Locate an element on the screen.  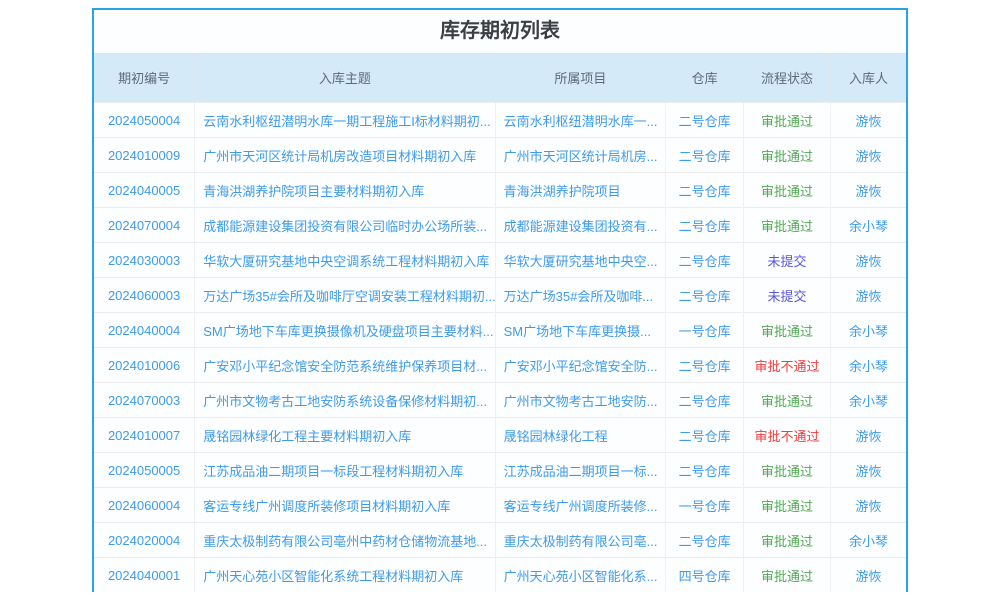
column-header-warehouse: 仓库 is located at coordinates (705, 78).